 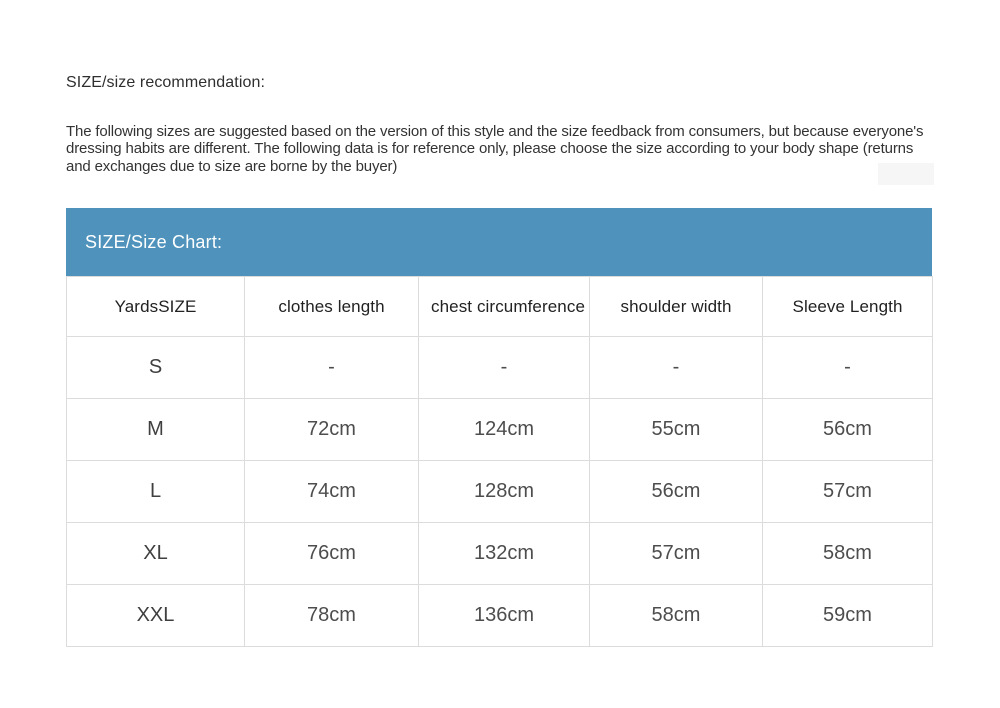 I want to click on header-cell: YardsSIZE, so click(x=155, y=306).